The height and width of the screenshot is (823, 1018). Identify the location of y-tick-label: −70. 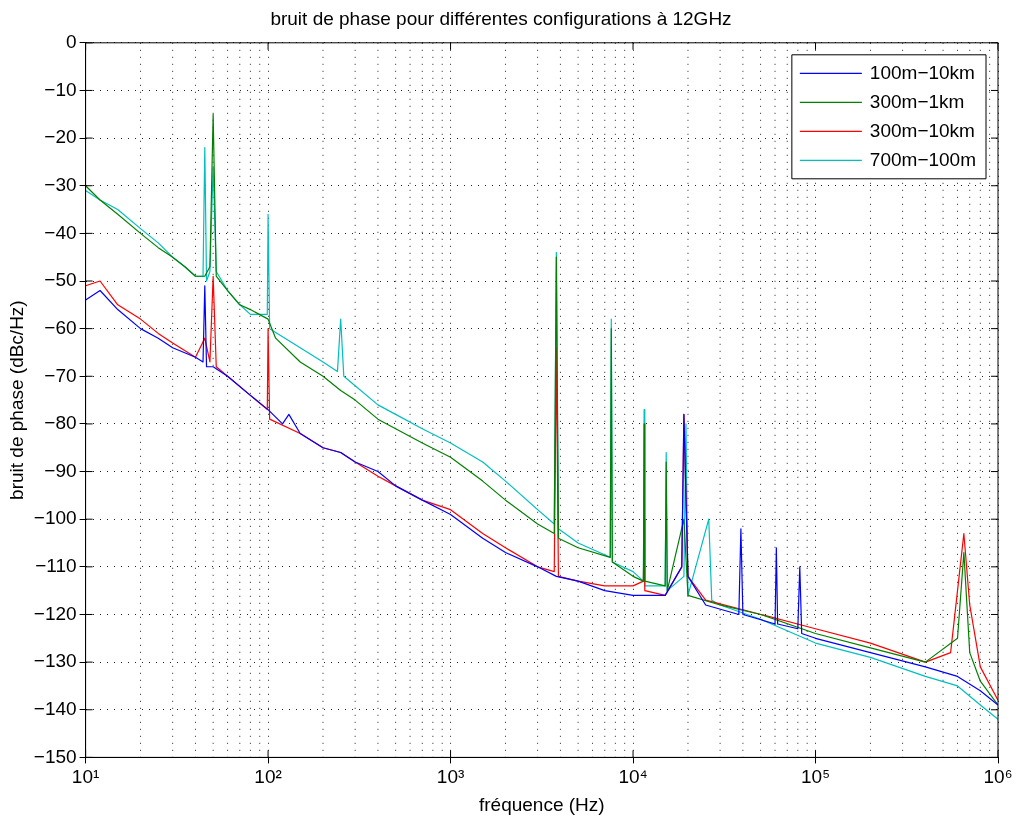
(60, 375).